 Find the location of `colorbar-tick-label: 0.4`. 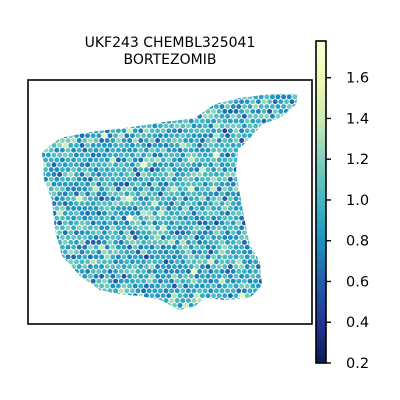

colorbar-tick-label: 0.4 is located at coordinates (357, 323).